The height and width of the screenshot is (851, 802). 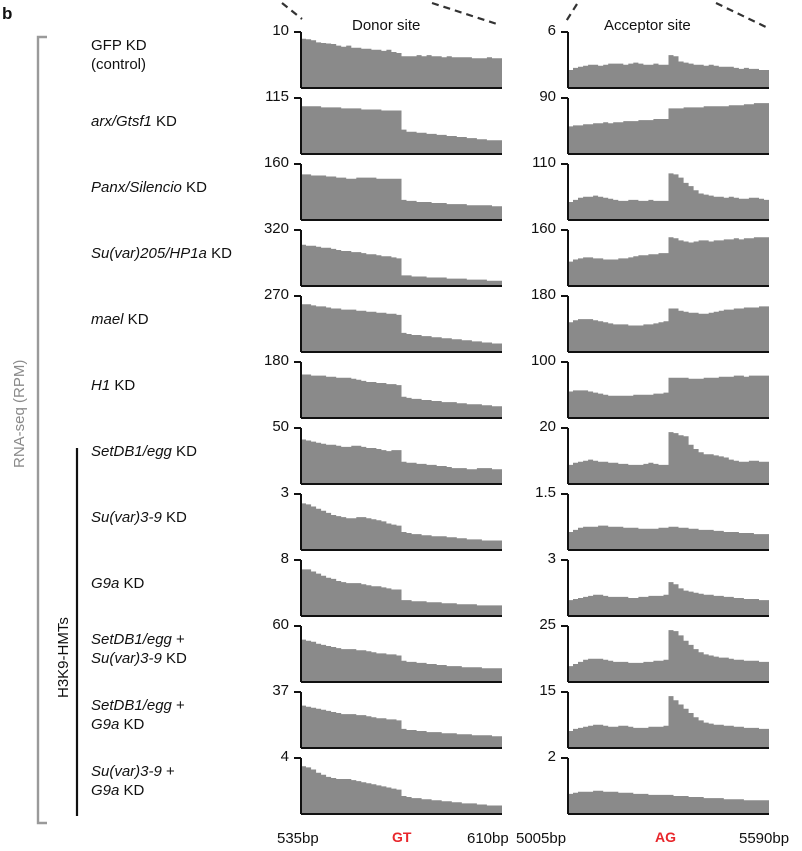 What do you see at coordinates (665, 837) in the screenshot?
I see `acceptor-ag-mark: AG` at bounding box center [665, 837].